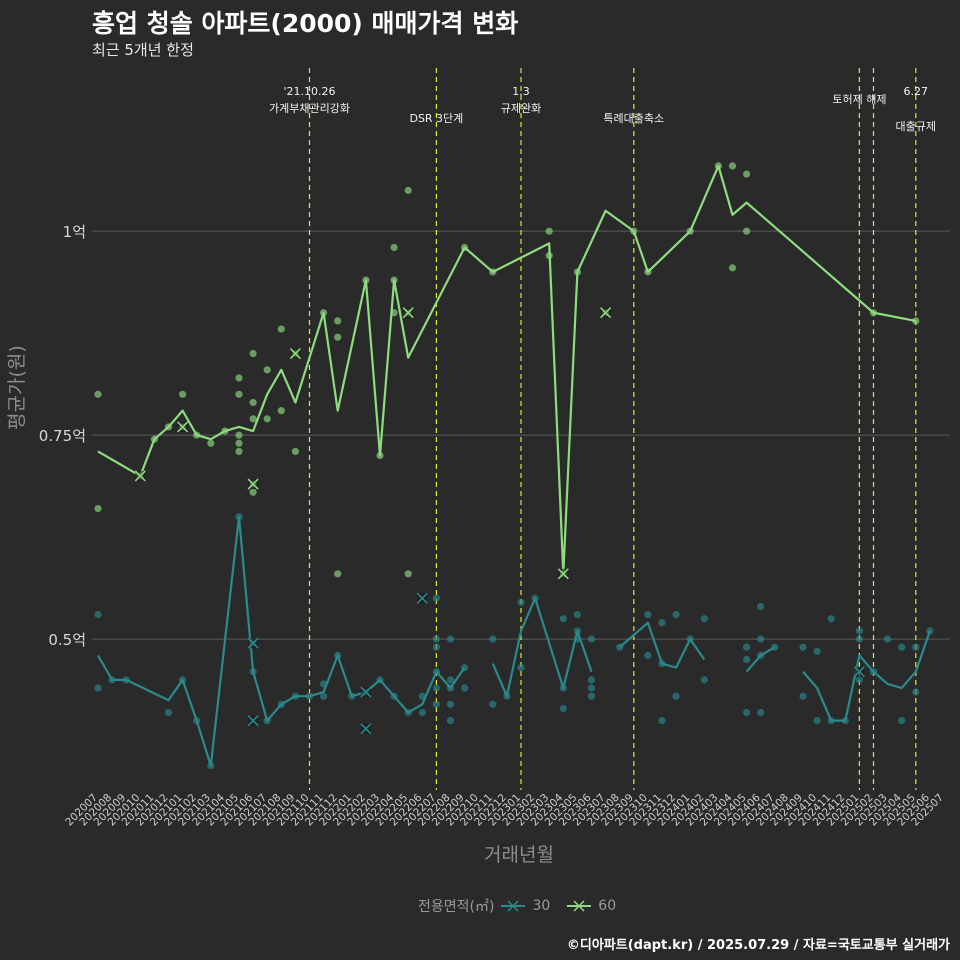 This screenshot has height=960, width=960. What do you see at coordinates (607, 906) in the screenshot?
I see `legend-label-60: 60` at bounding box center [607, 906].